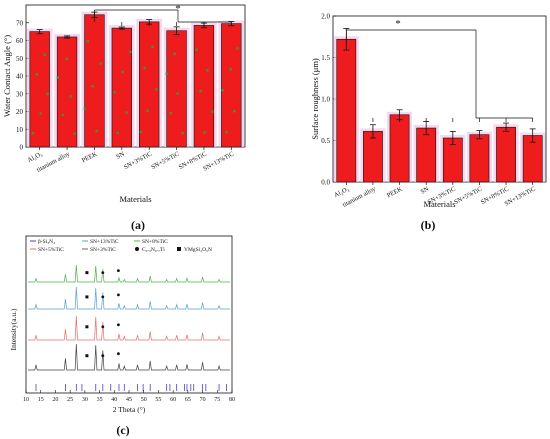 Image resolution: width=550 pixels, height=439 pixels. I want to click on y-tick-label: 60, so click(20, 41).